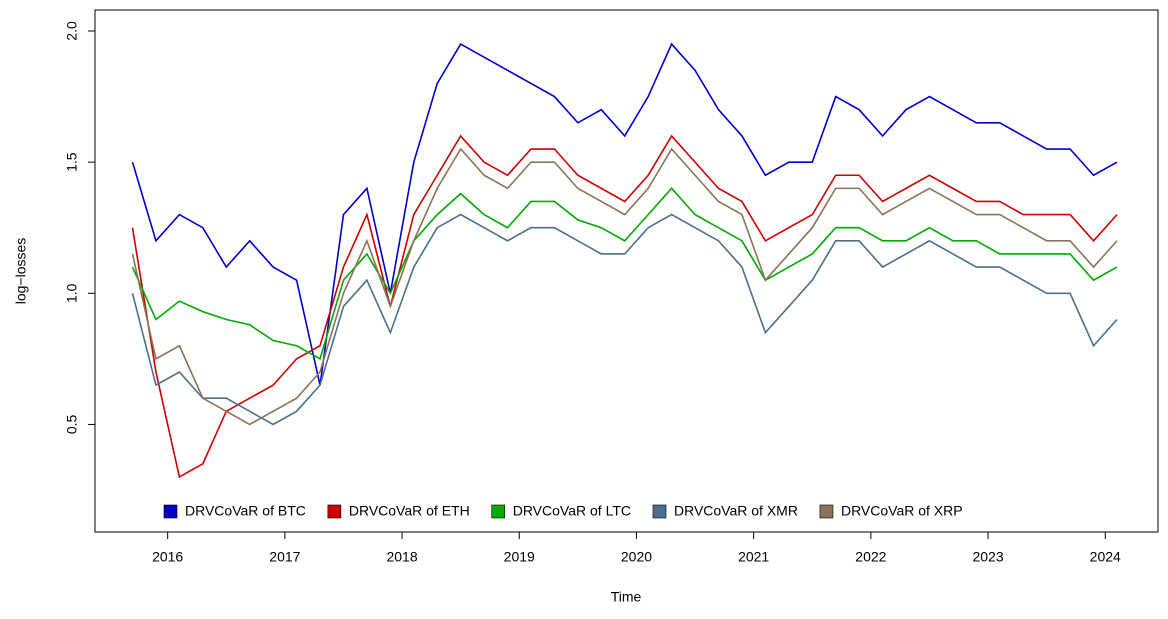  I want to click on x-tick-label: 2017, so click(284, 557).